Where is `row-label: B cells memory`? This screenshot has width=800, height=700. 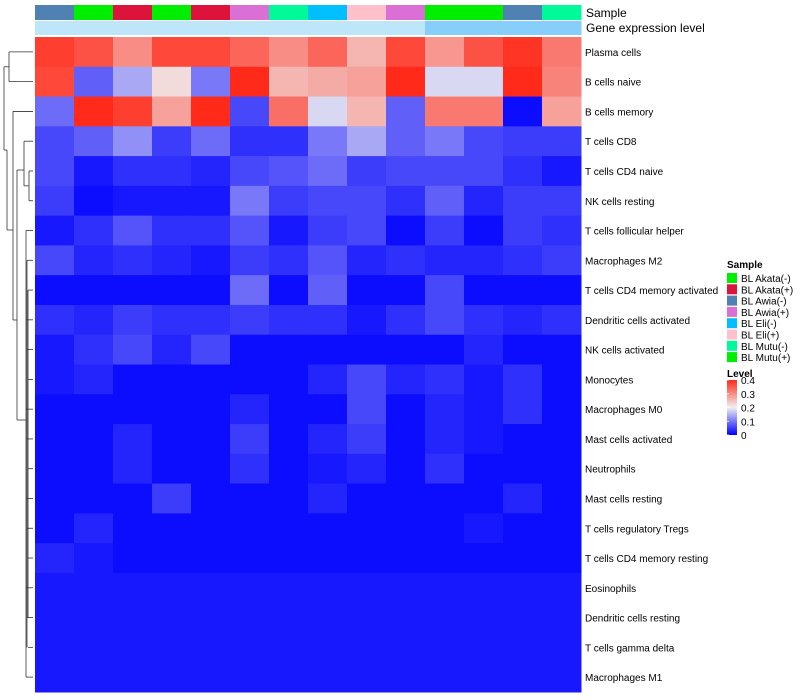
row-label: B cells memory is located at coordinates (619, 112).